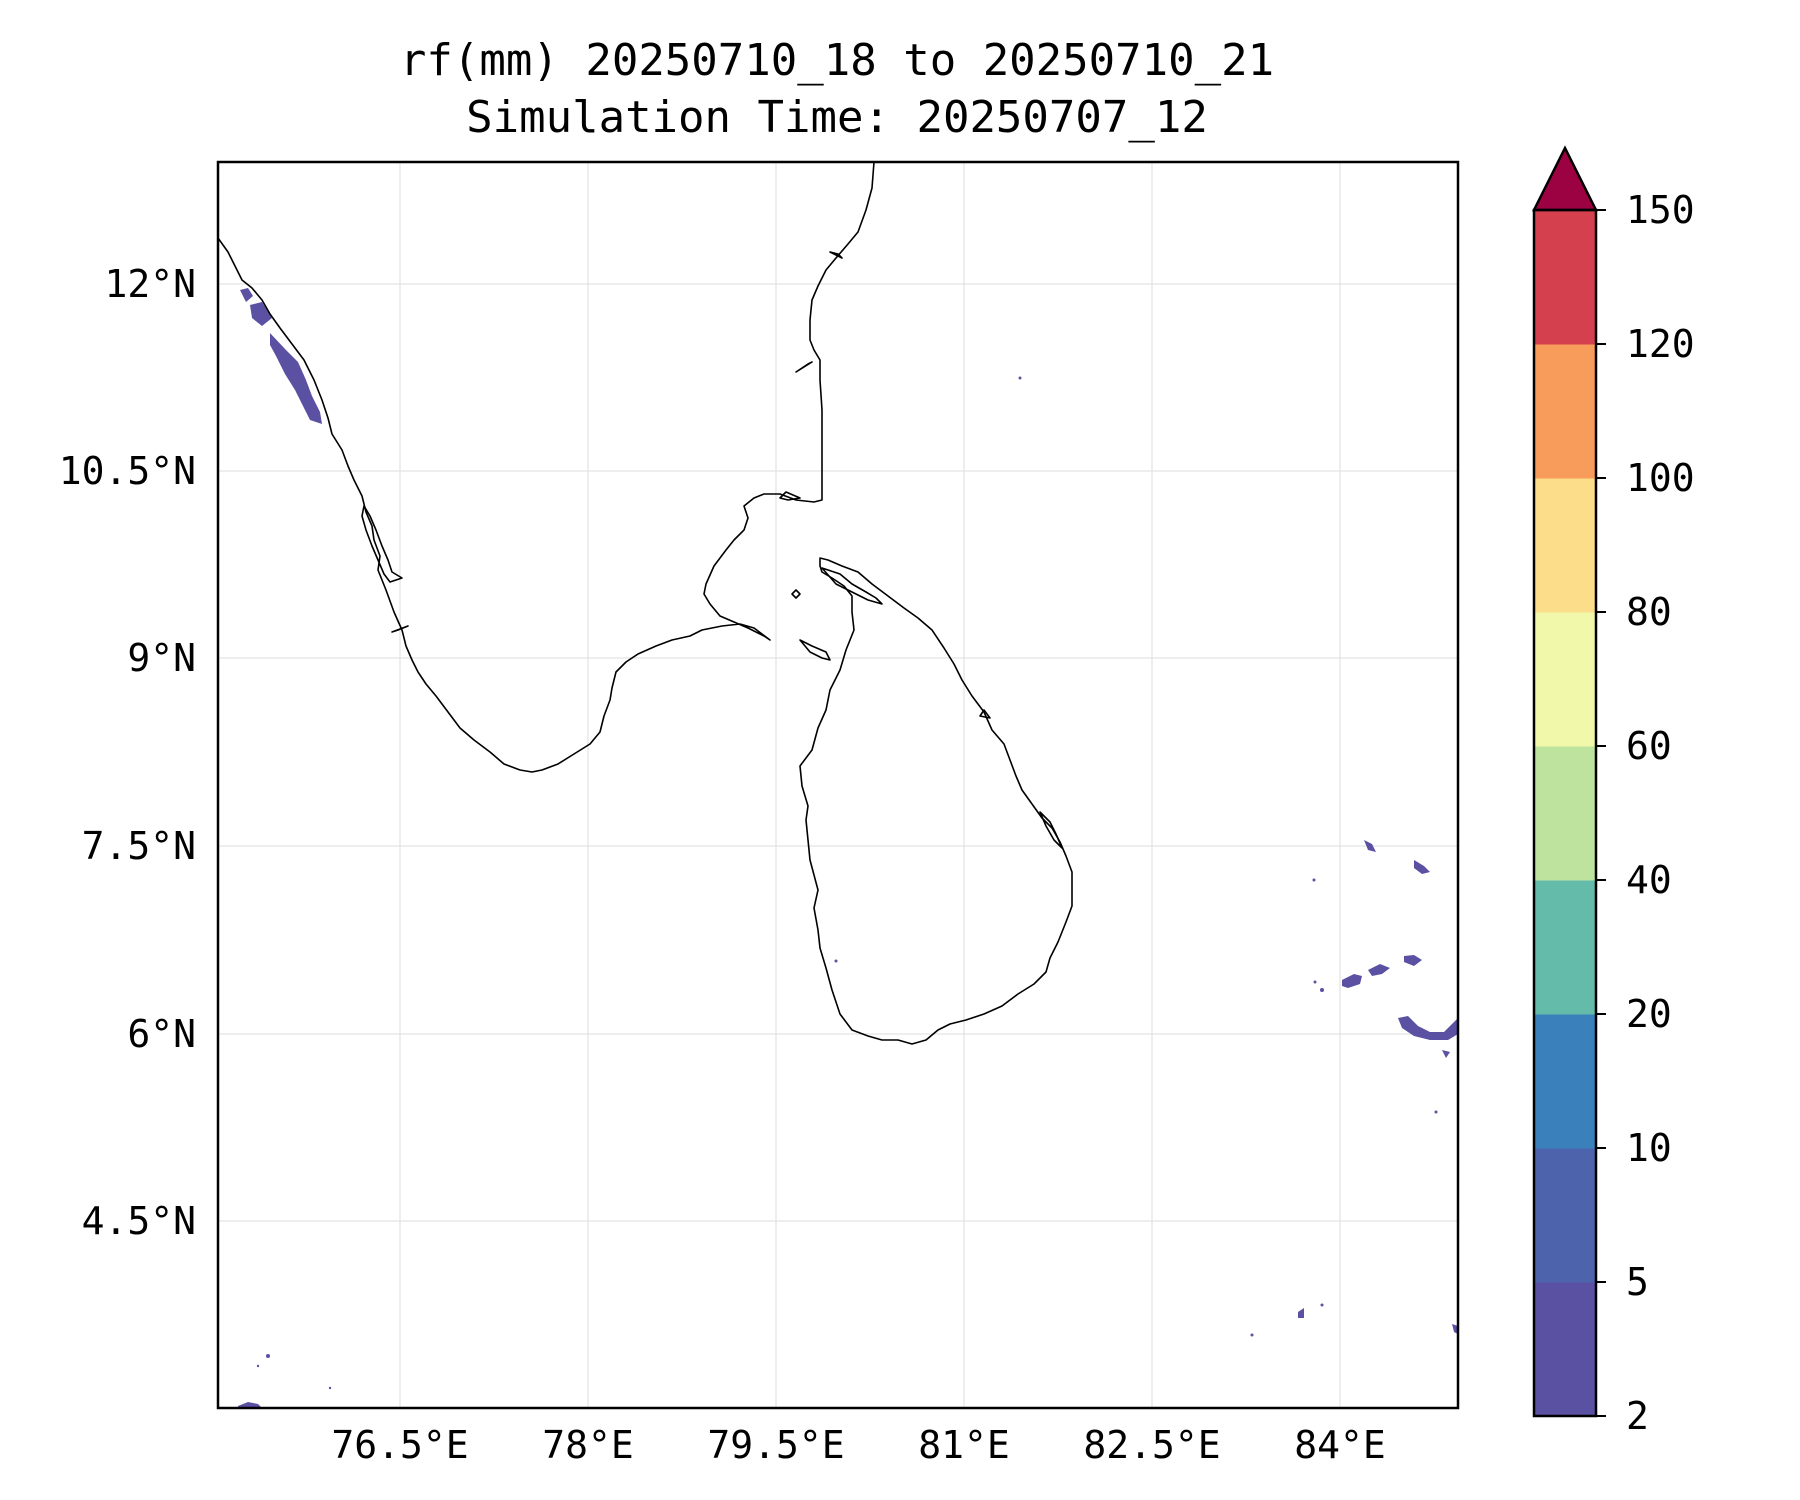 The image size is (1800, 1500). I want to click on y-tick-label-6: 6°N, so click(161, 1034).